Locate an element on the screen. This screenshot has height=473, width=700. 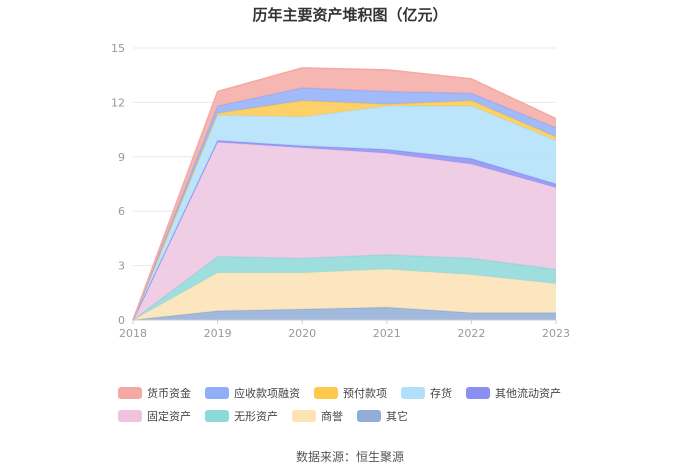
legend-label: 预付款项 is located at coordinates (365, 393).